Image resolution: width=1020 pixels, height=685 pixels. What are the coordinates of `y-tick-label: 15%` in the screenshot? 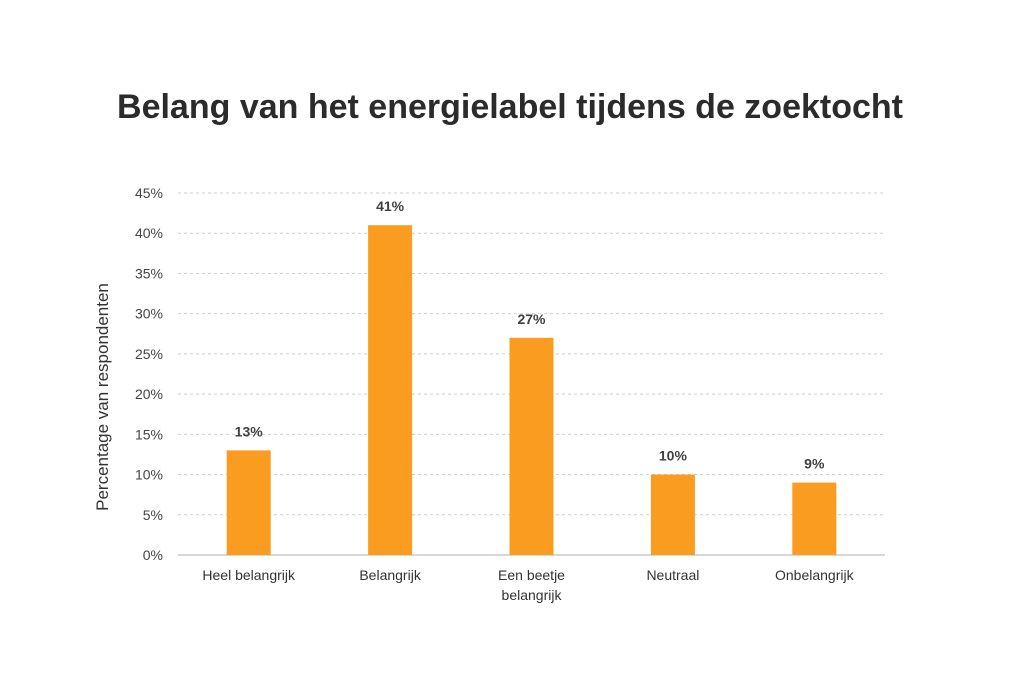 It's located at (149, 434).